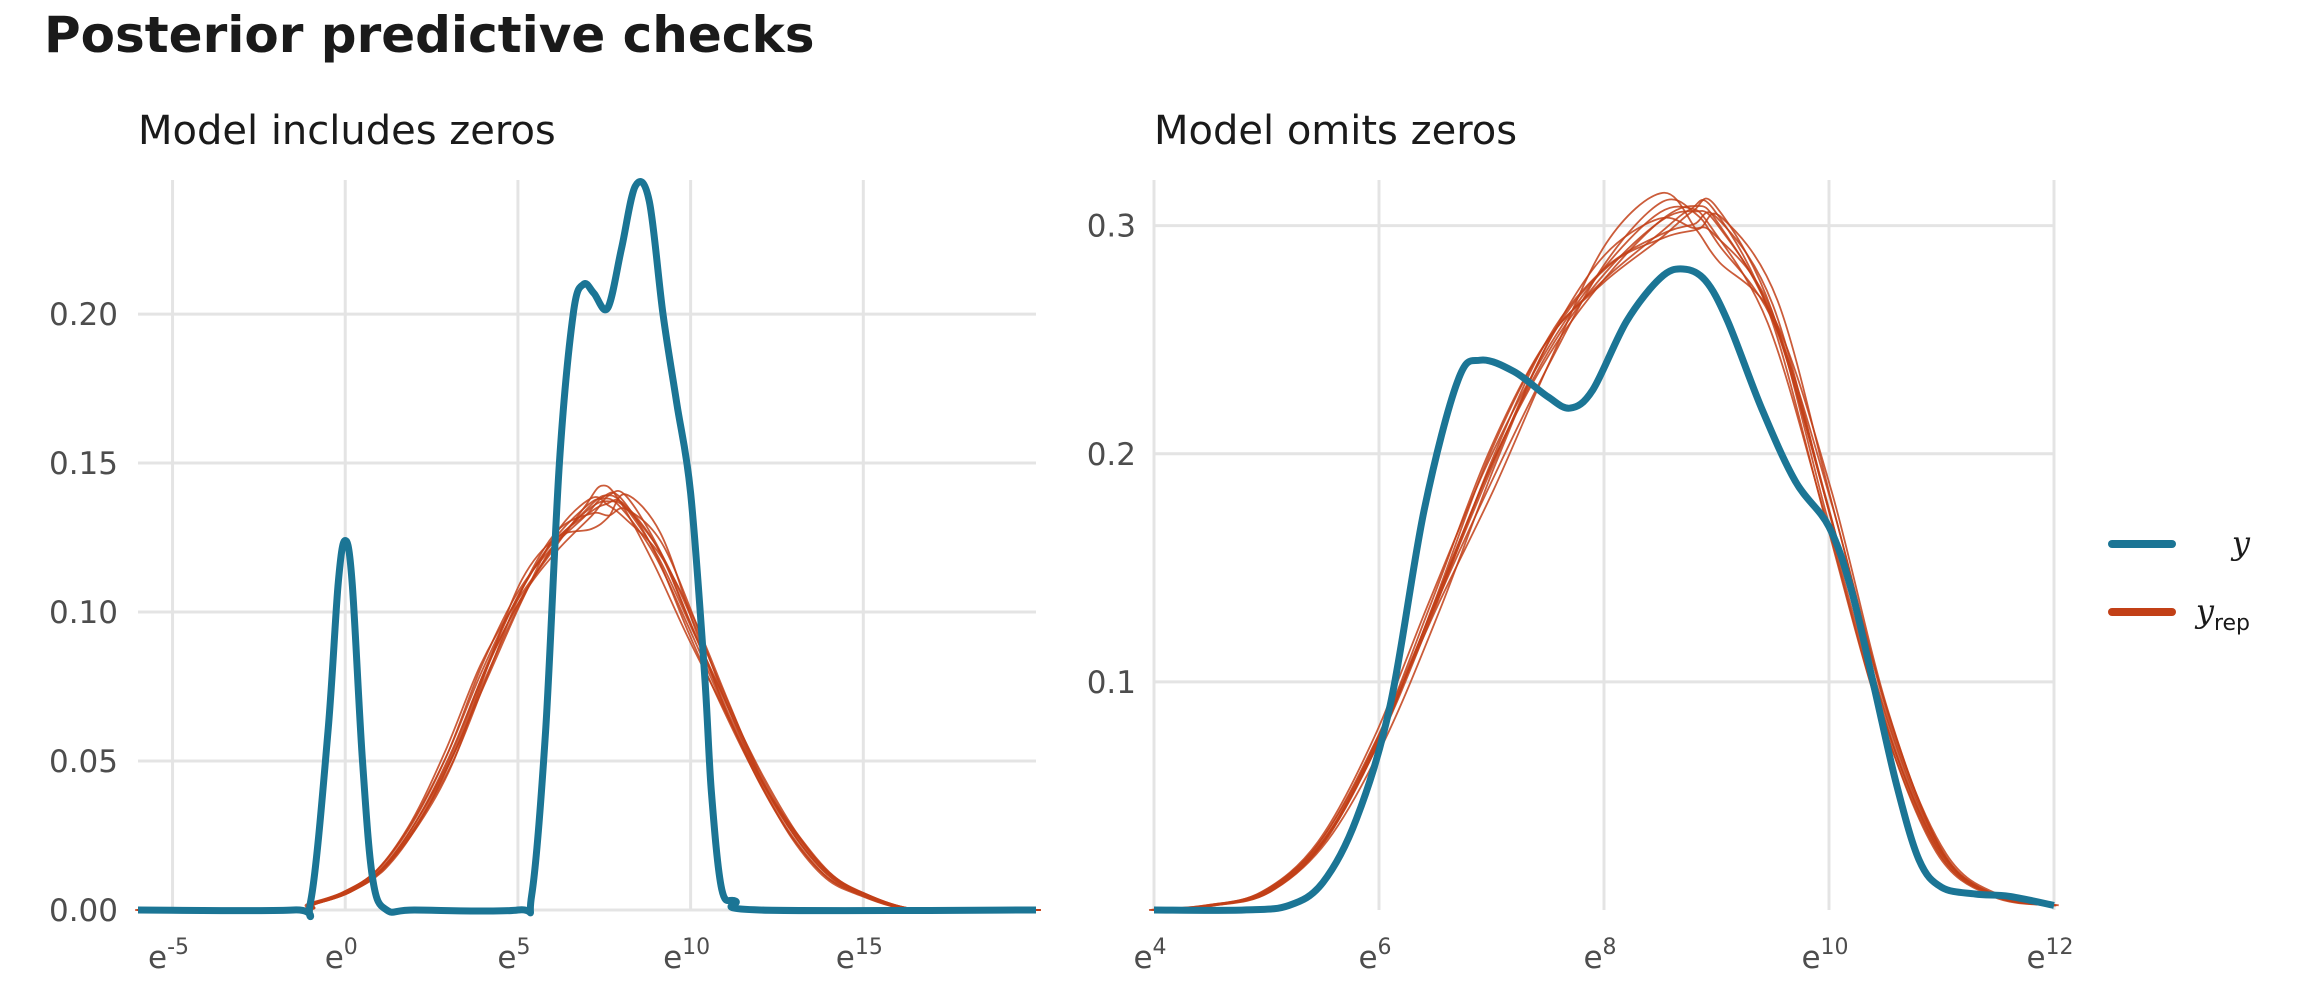  Describe the element at coordinates (2222, 614) in the screenshot. I see `legend-label-replicated: yrep` at that location.